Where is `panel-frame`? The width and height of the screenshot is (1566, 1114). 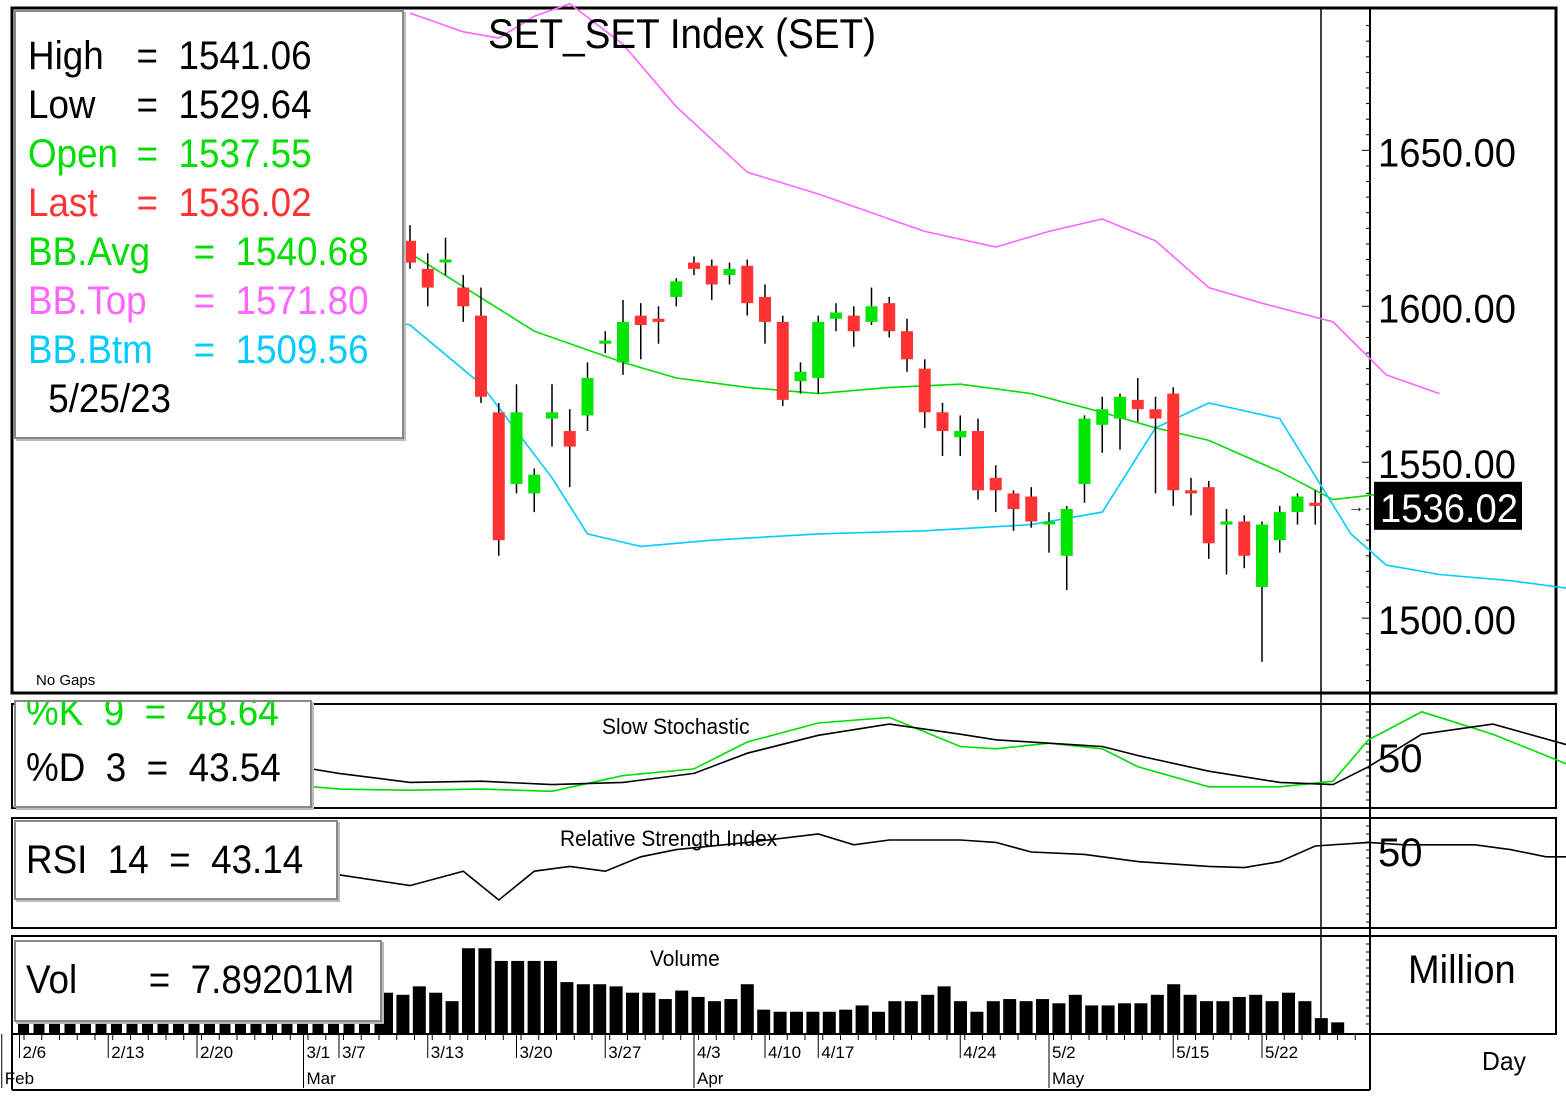
panel-frame is located at coordinates (784, 873).